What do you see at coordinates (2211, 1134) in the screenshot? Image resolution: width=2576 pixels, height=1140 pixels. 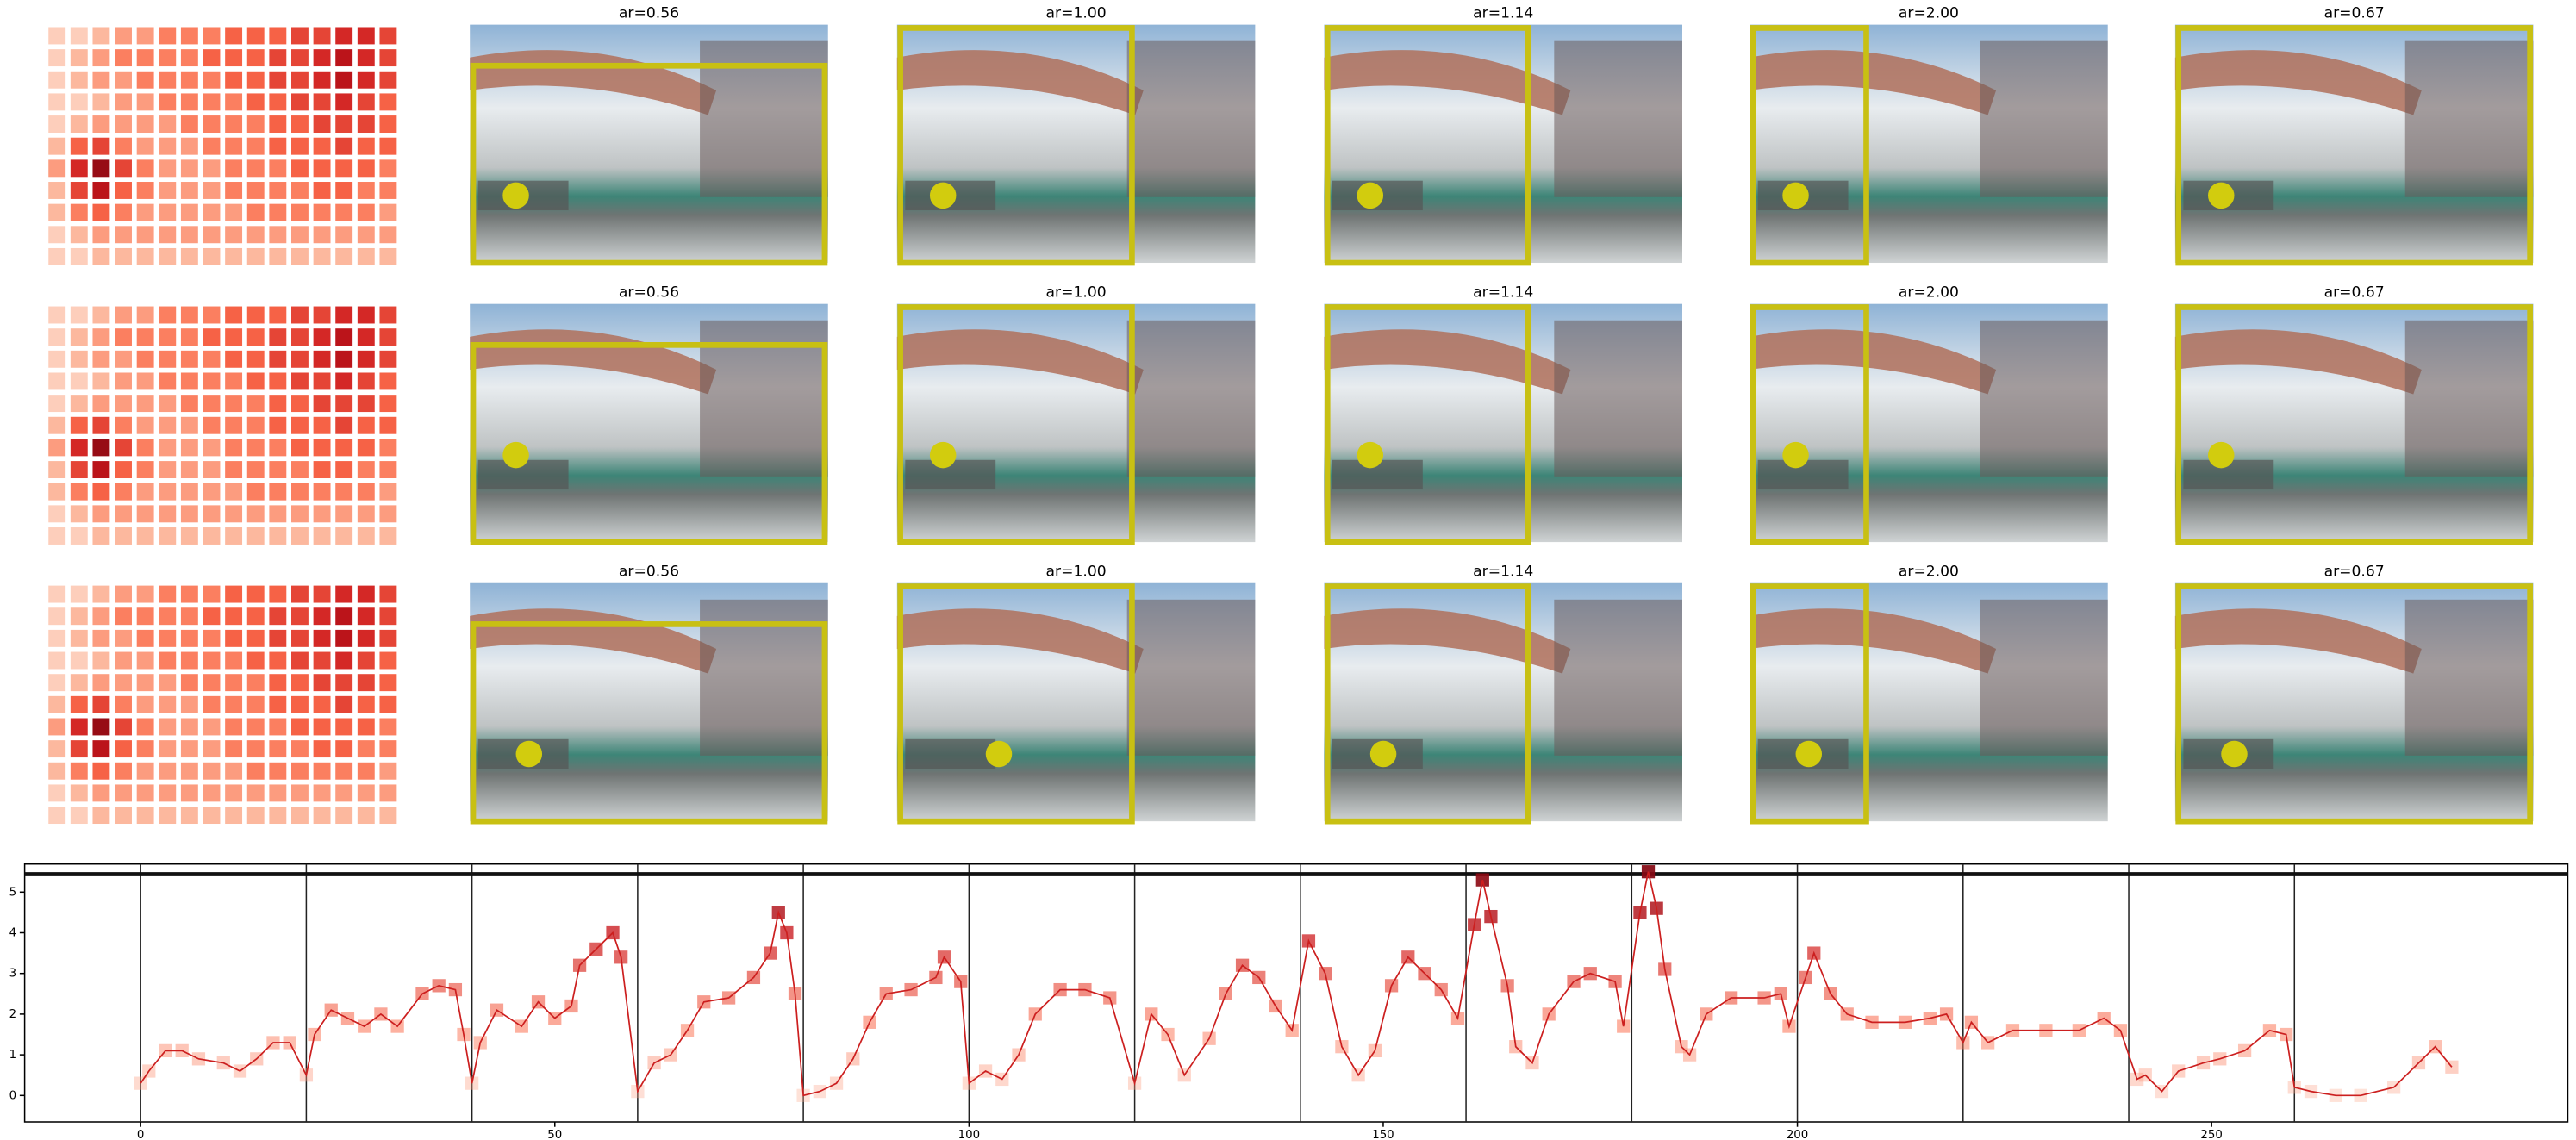 I see `x-tick-label: 250` at bounding box center [2211, 1134].